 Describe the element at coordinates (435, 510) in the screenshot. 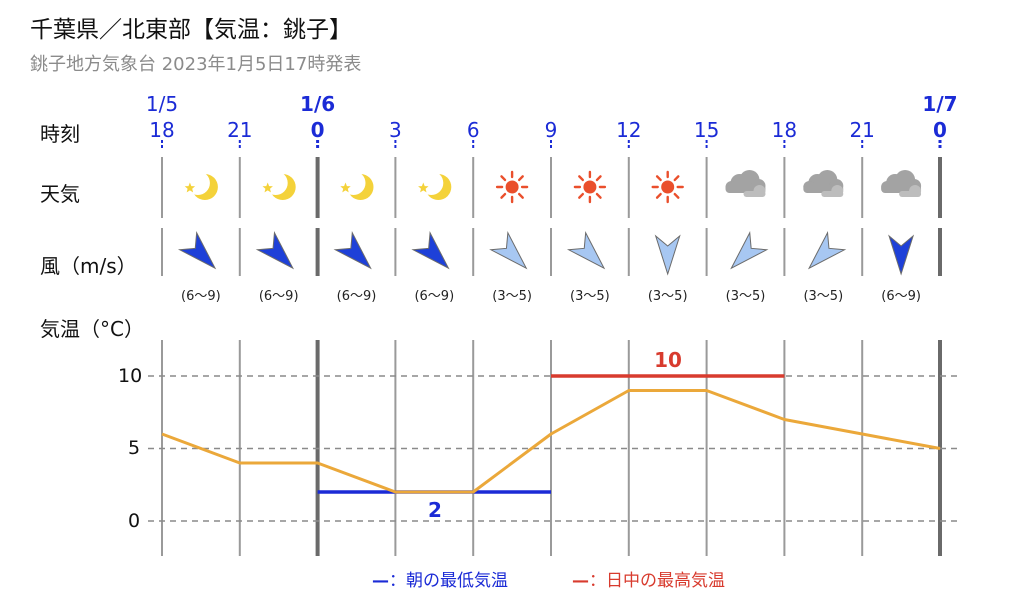

I see `min-temp-label: 2` at that location.